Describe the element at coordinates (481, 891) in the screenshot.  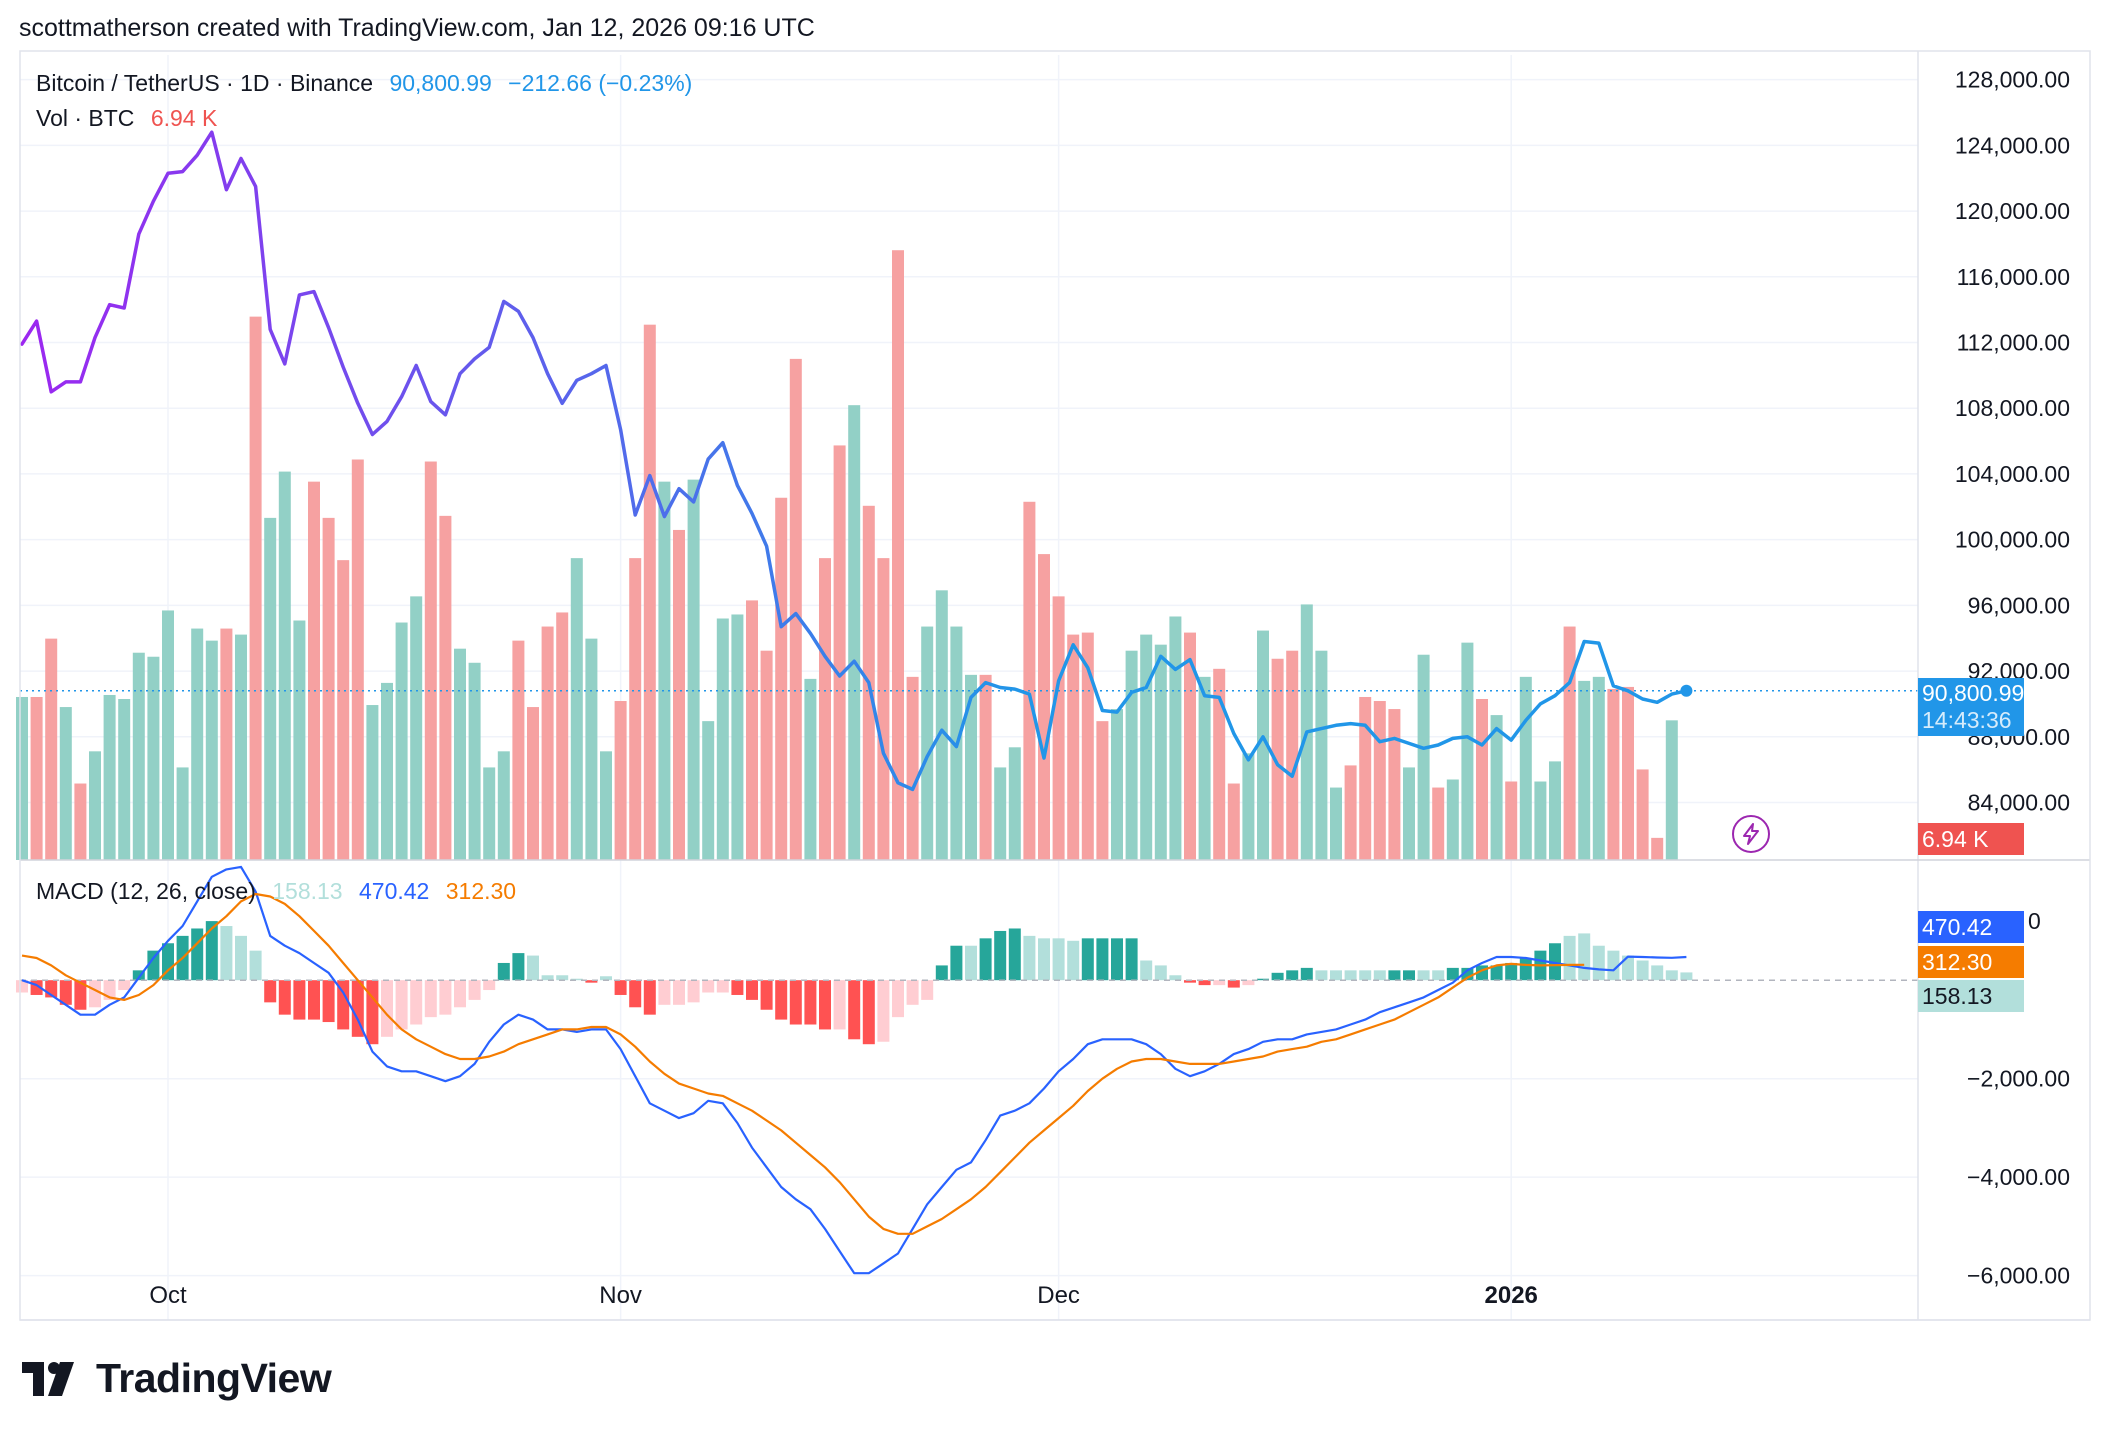
I see `legend-macd-signal: 312.30` at that location.